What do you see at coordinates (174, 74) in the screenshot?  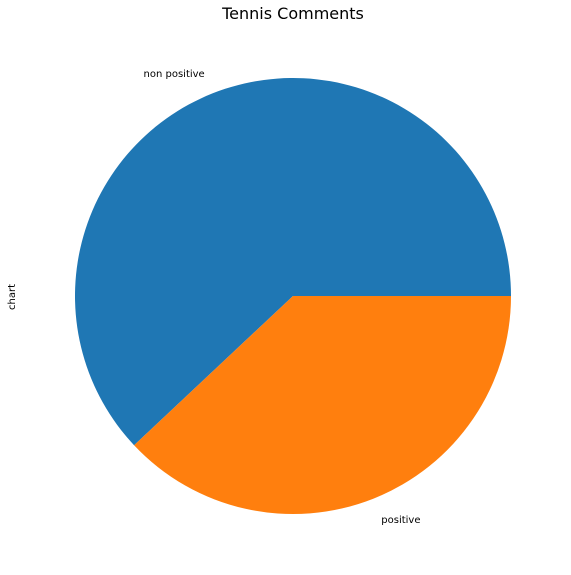 I see `pie-slice-label: non positive` at bounding box center [174, 74].